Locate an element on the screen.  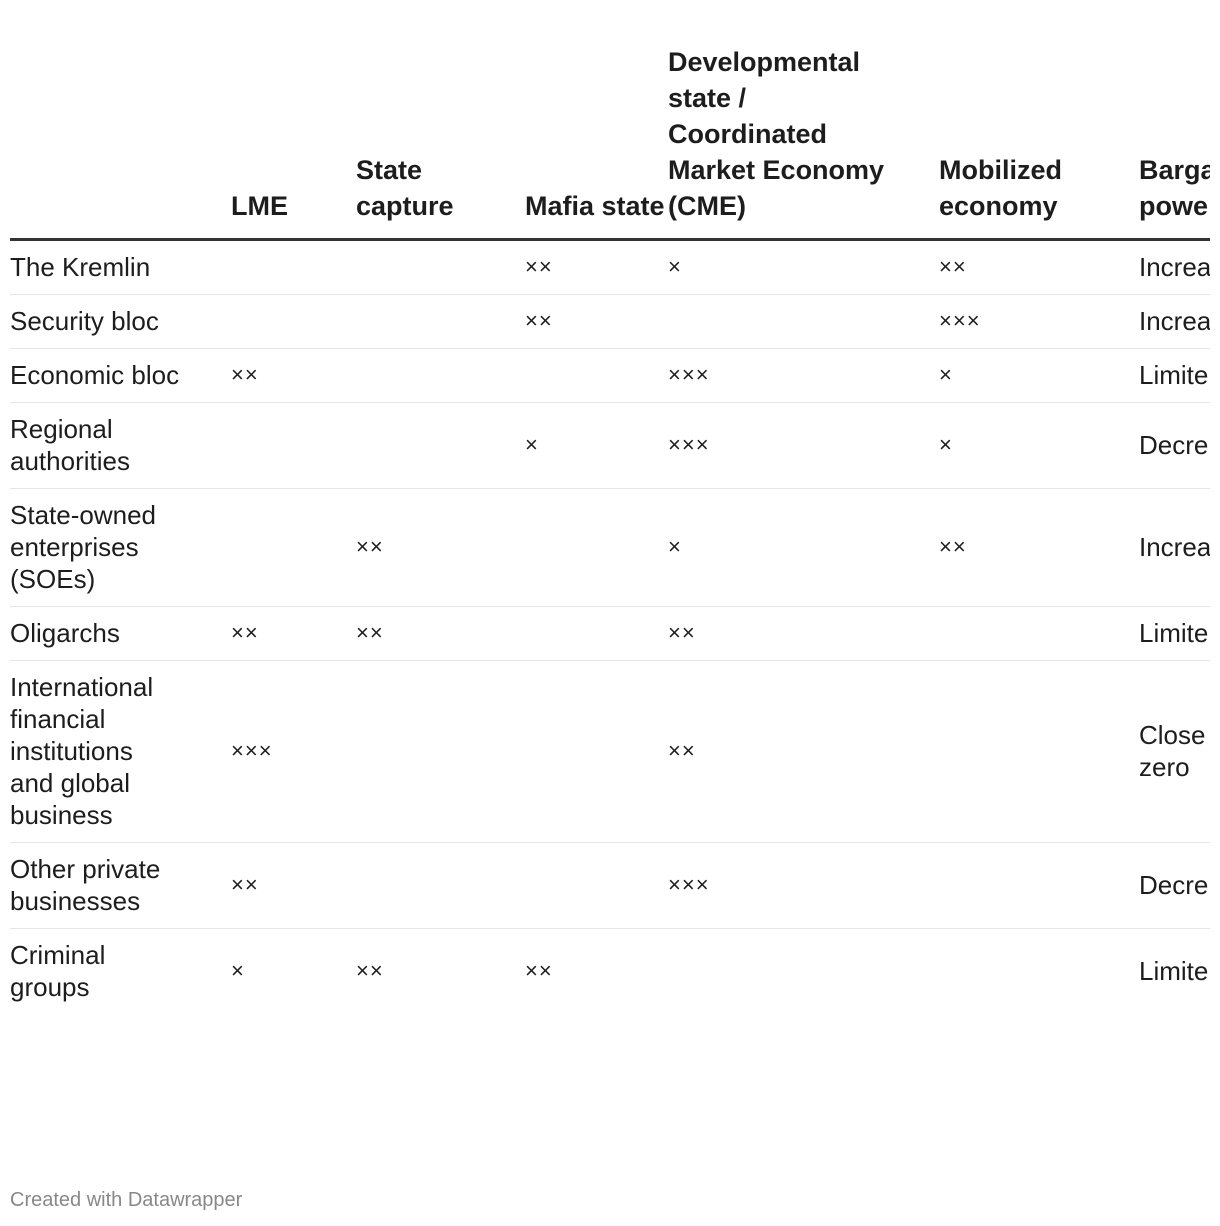
table-row: Criminal groups × ×× ×× Limite is located at coordinates (610, 972).